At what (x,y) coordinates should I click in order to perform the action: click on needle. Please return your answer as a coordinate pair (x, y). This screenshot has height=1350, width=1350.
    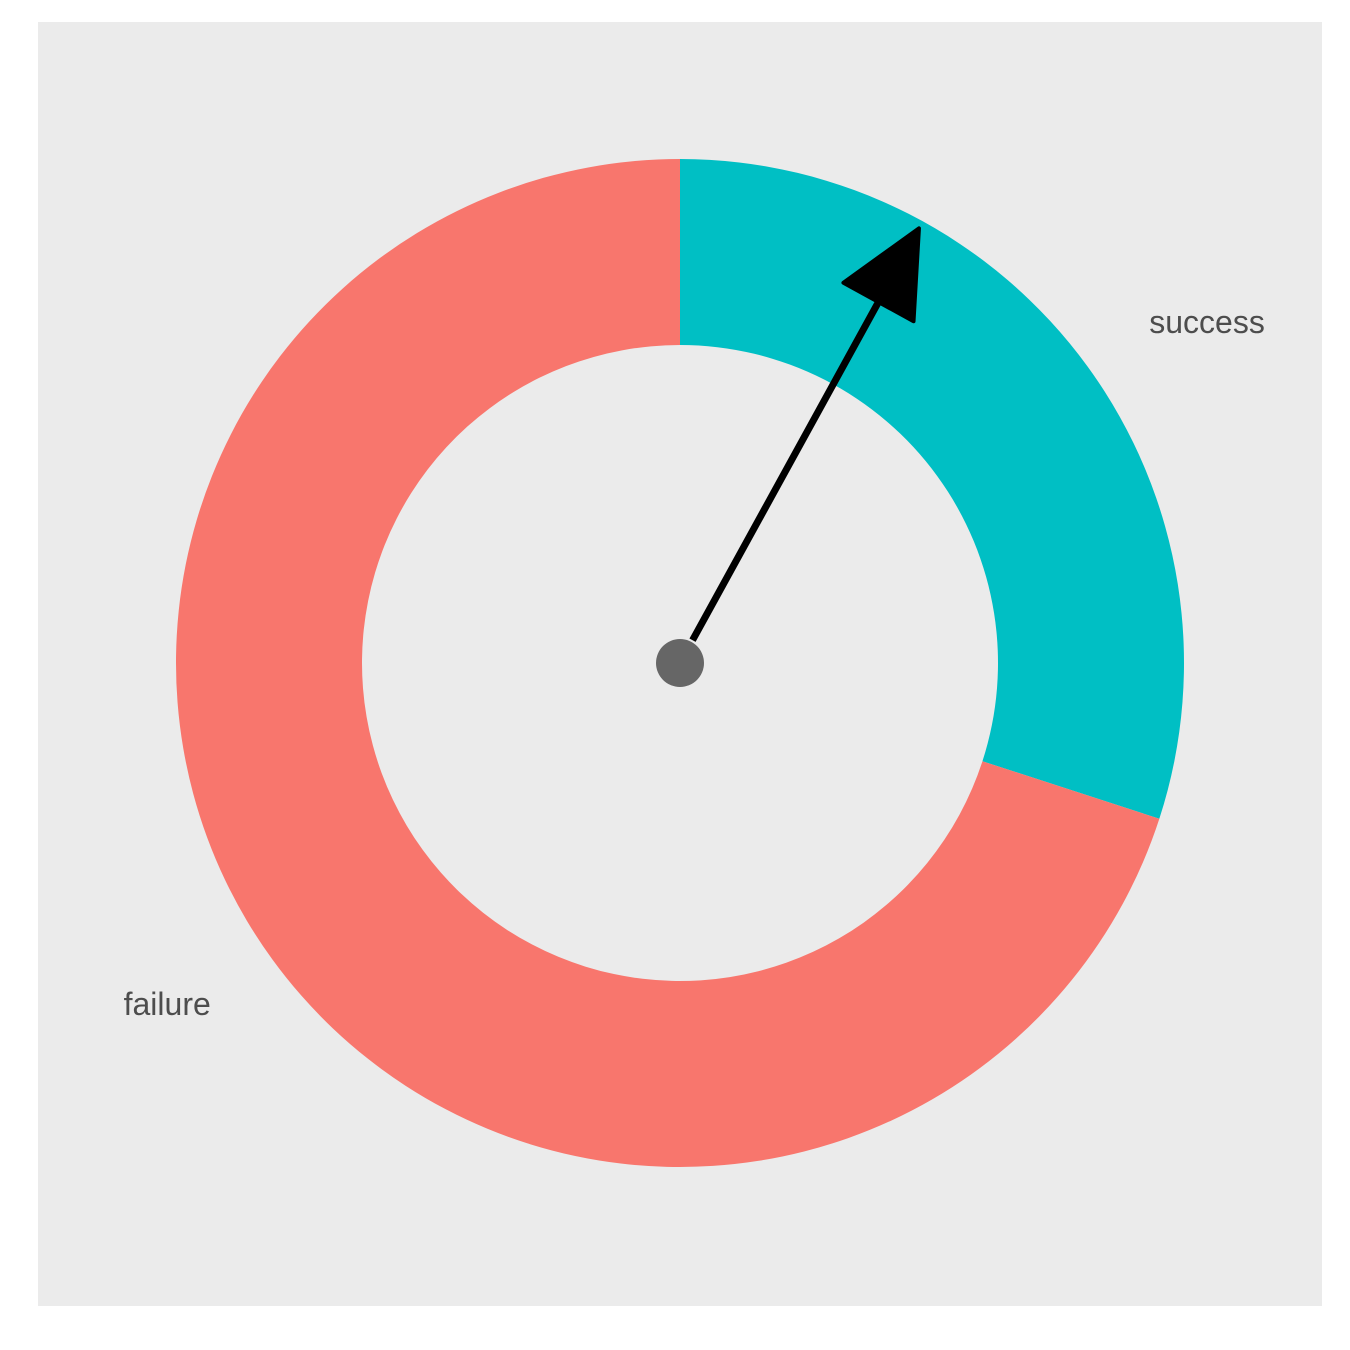
    Looking at the image, I should click on (788, 456).